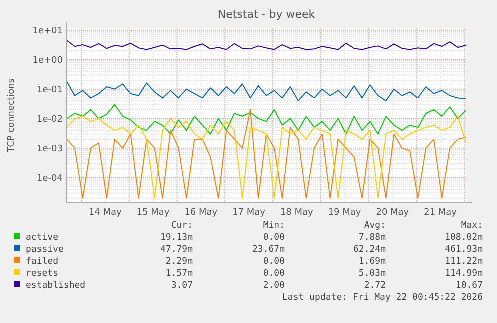  Describe the element at coordinates (372, 274) in the screenshot. I see `text: 5.03m` at that location.